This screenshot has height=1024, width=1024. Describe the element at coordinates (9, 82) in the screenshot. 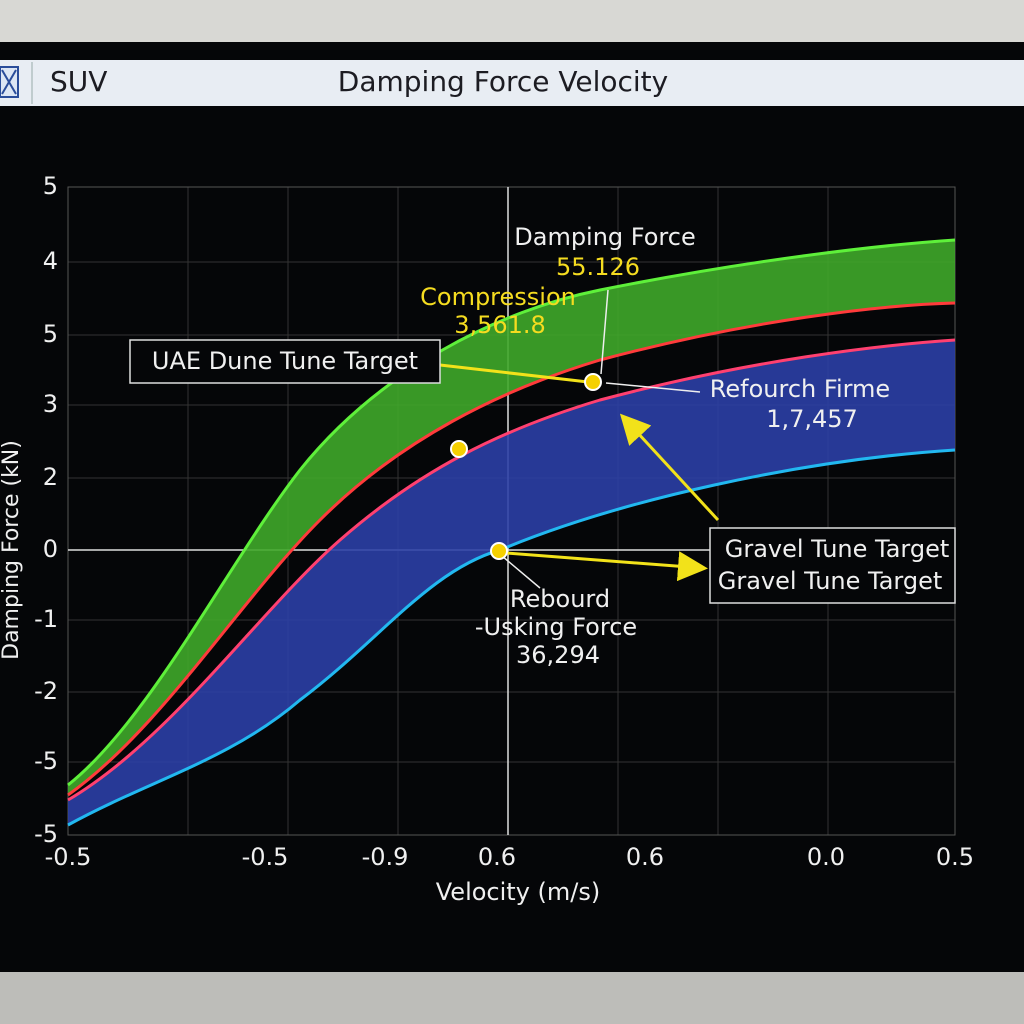

I see `close-icon` at that location.